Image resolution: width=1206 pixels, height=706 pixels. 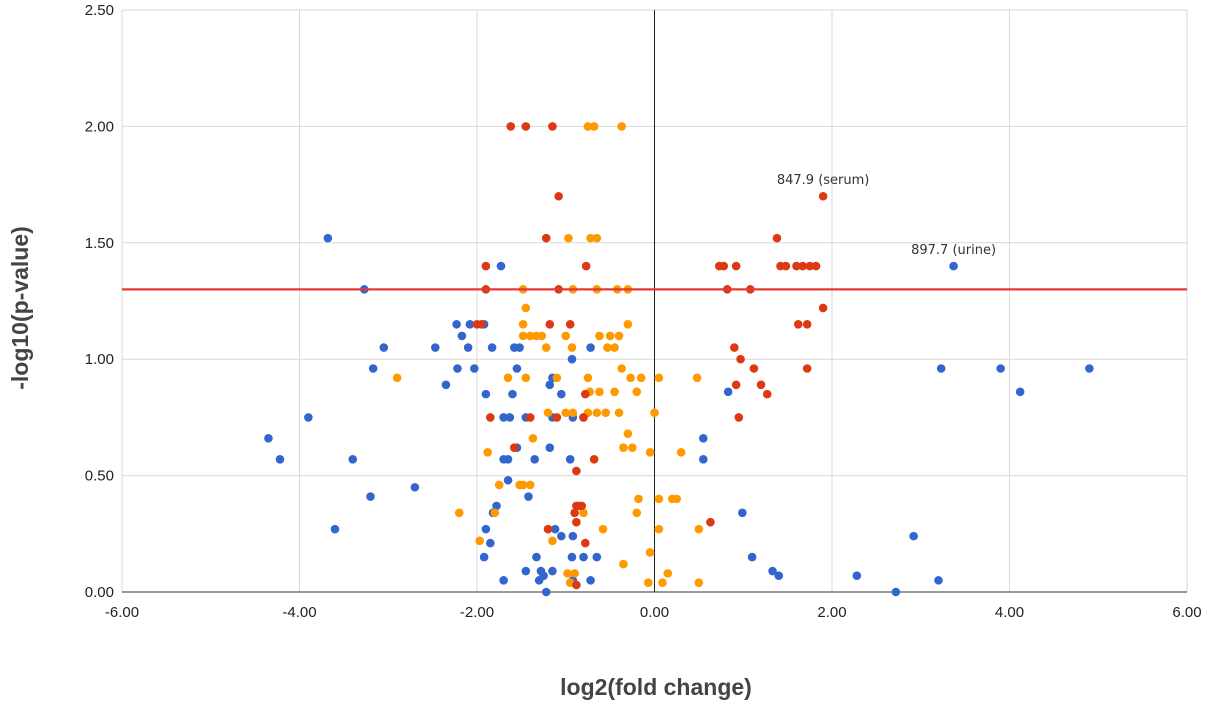 I want to click on y-axis-tick-labels: 0.00 0.50 1.00 1.50 2.00 2.50, so click(x=99, y=301).